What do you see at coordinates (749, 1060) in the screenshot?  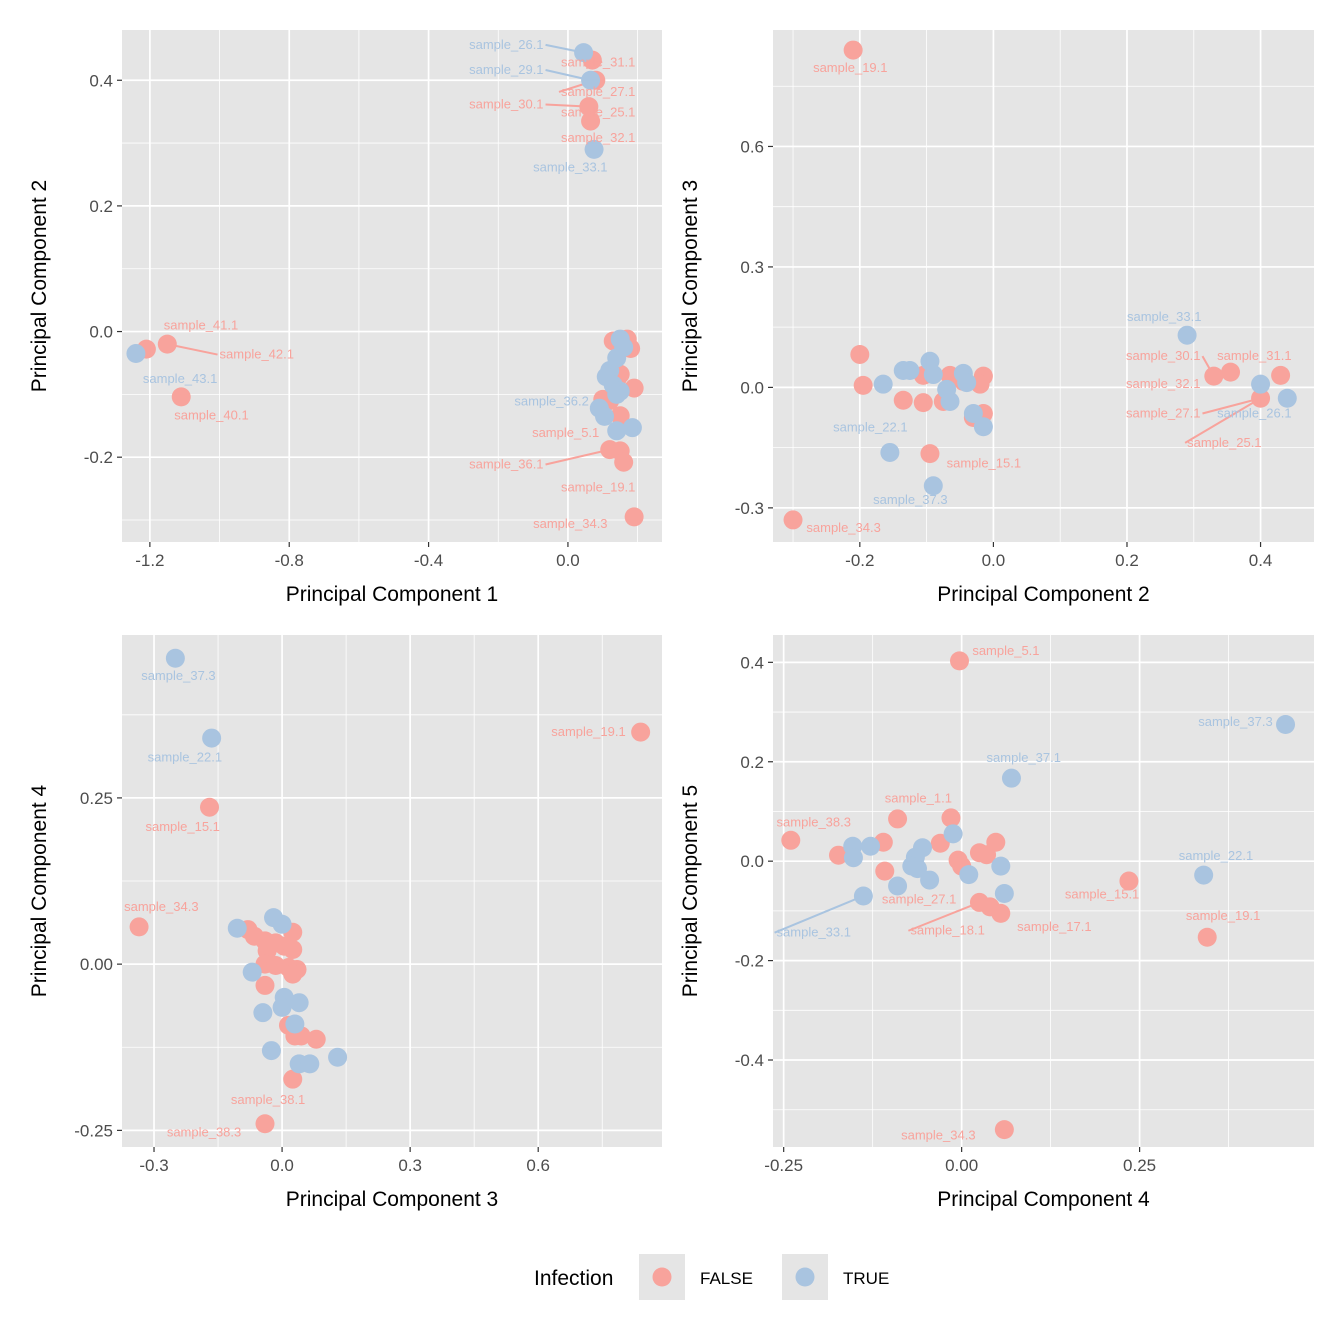 I see `y-tick-label: -0.4` at bounding box center [749, 1060].